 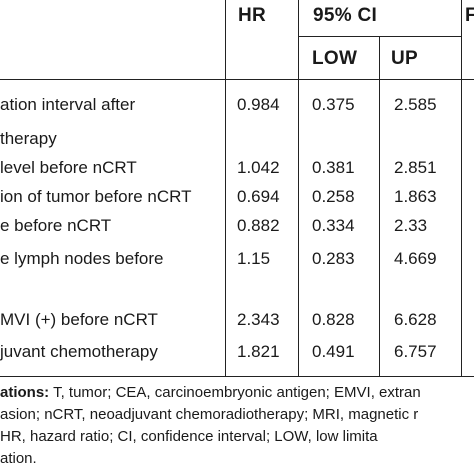 I want to click on ci-up-value: 6.628, so click(x=415, y=319).